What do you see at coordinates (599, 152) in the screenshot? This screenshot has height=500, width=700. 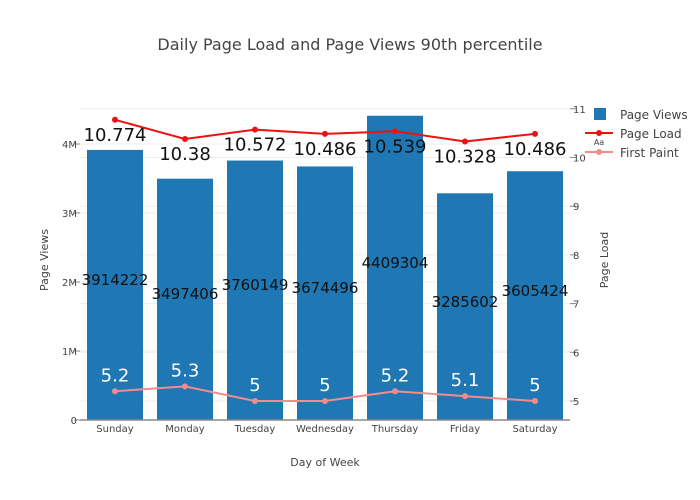 I see `legend-marker-first-paint` at bounding box center [599, 152].